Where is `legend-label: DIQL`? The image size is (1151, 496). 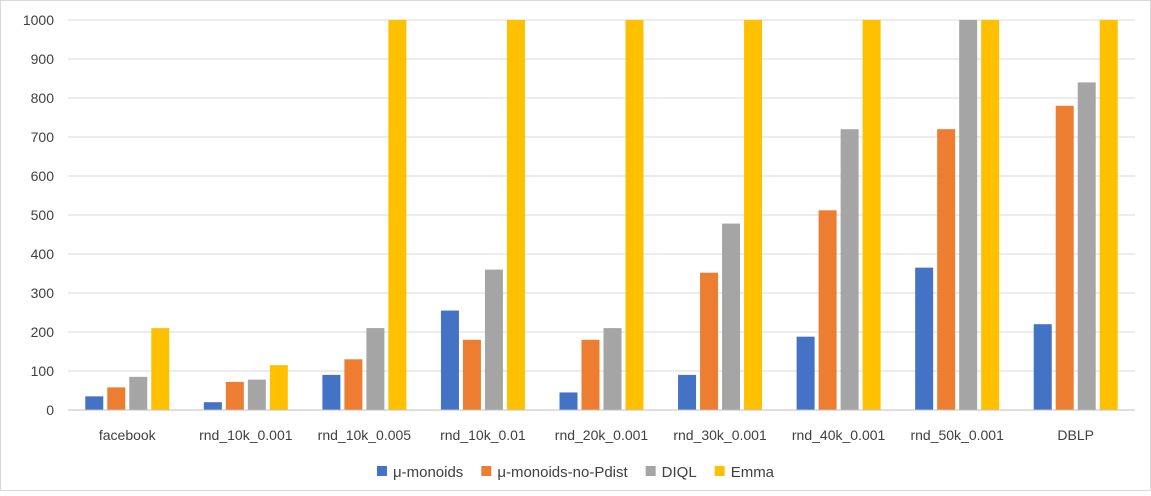
legend-label: DIQL is located at coordinates (679, 472).